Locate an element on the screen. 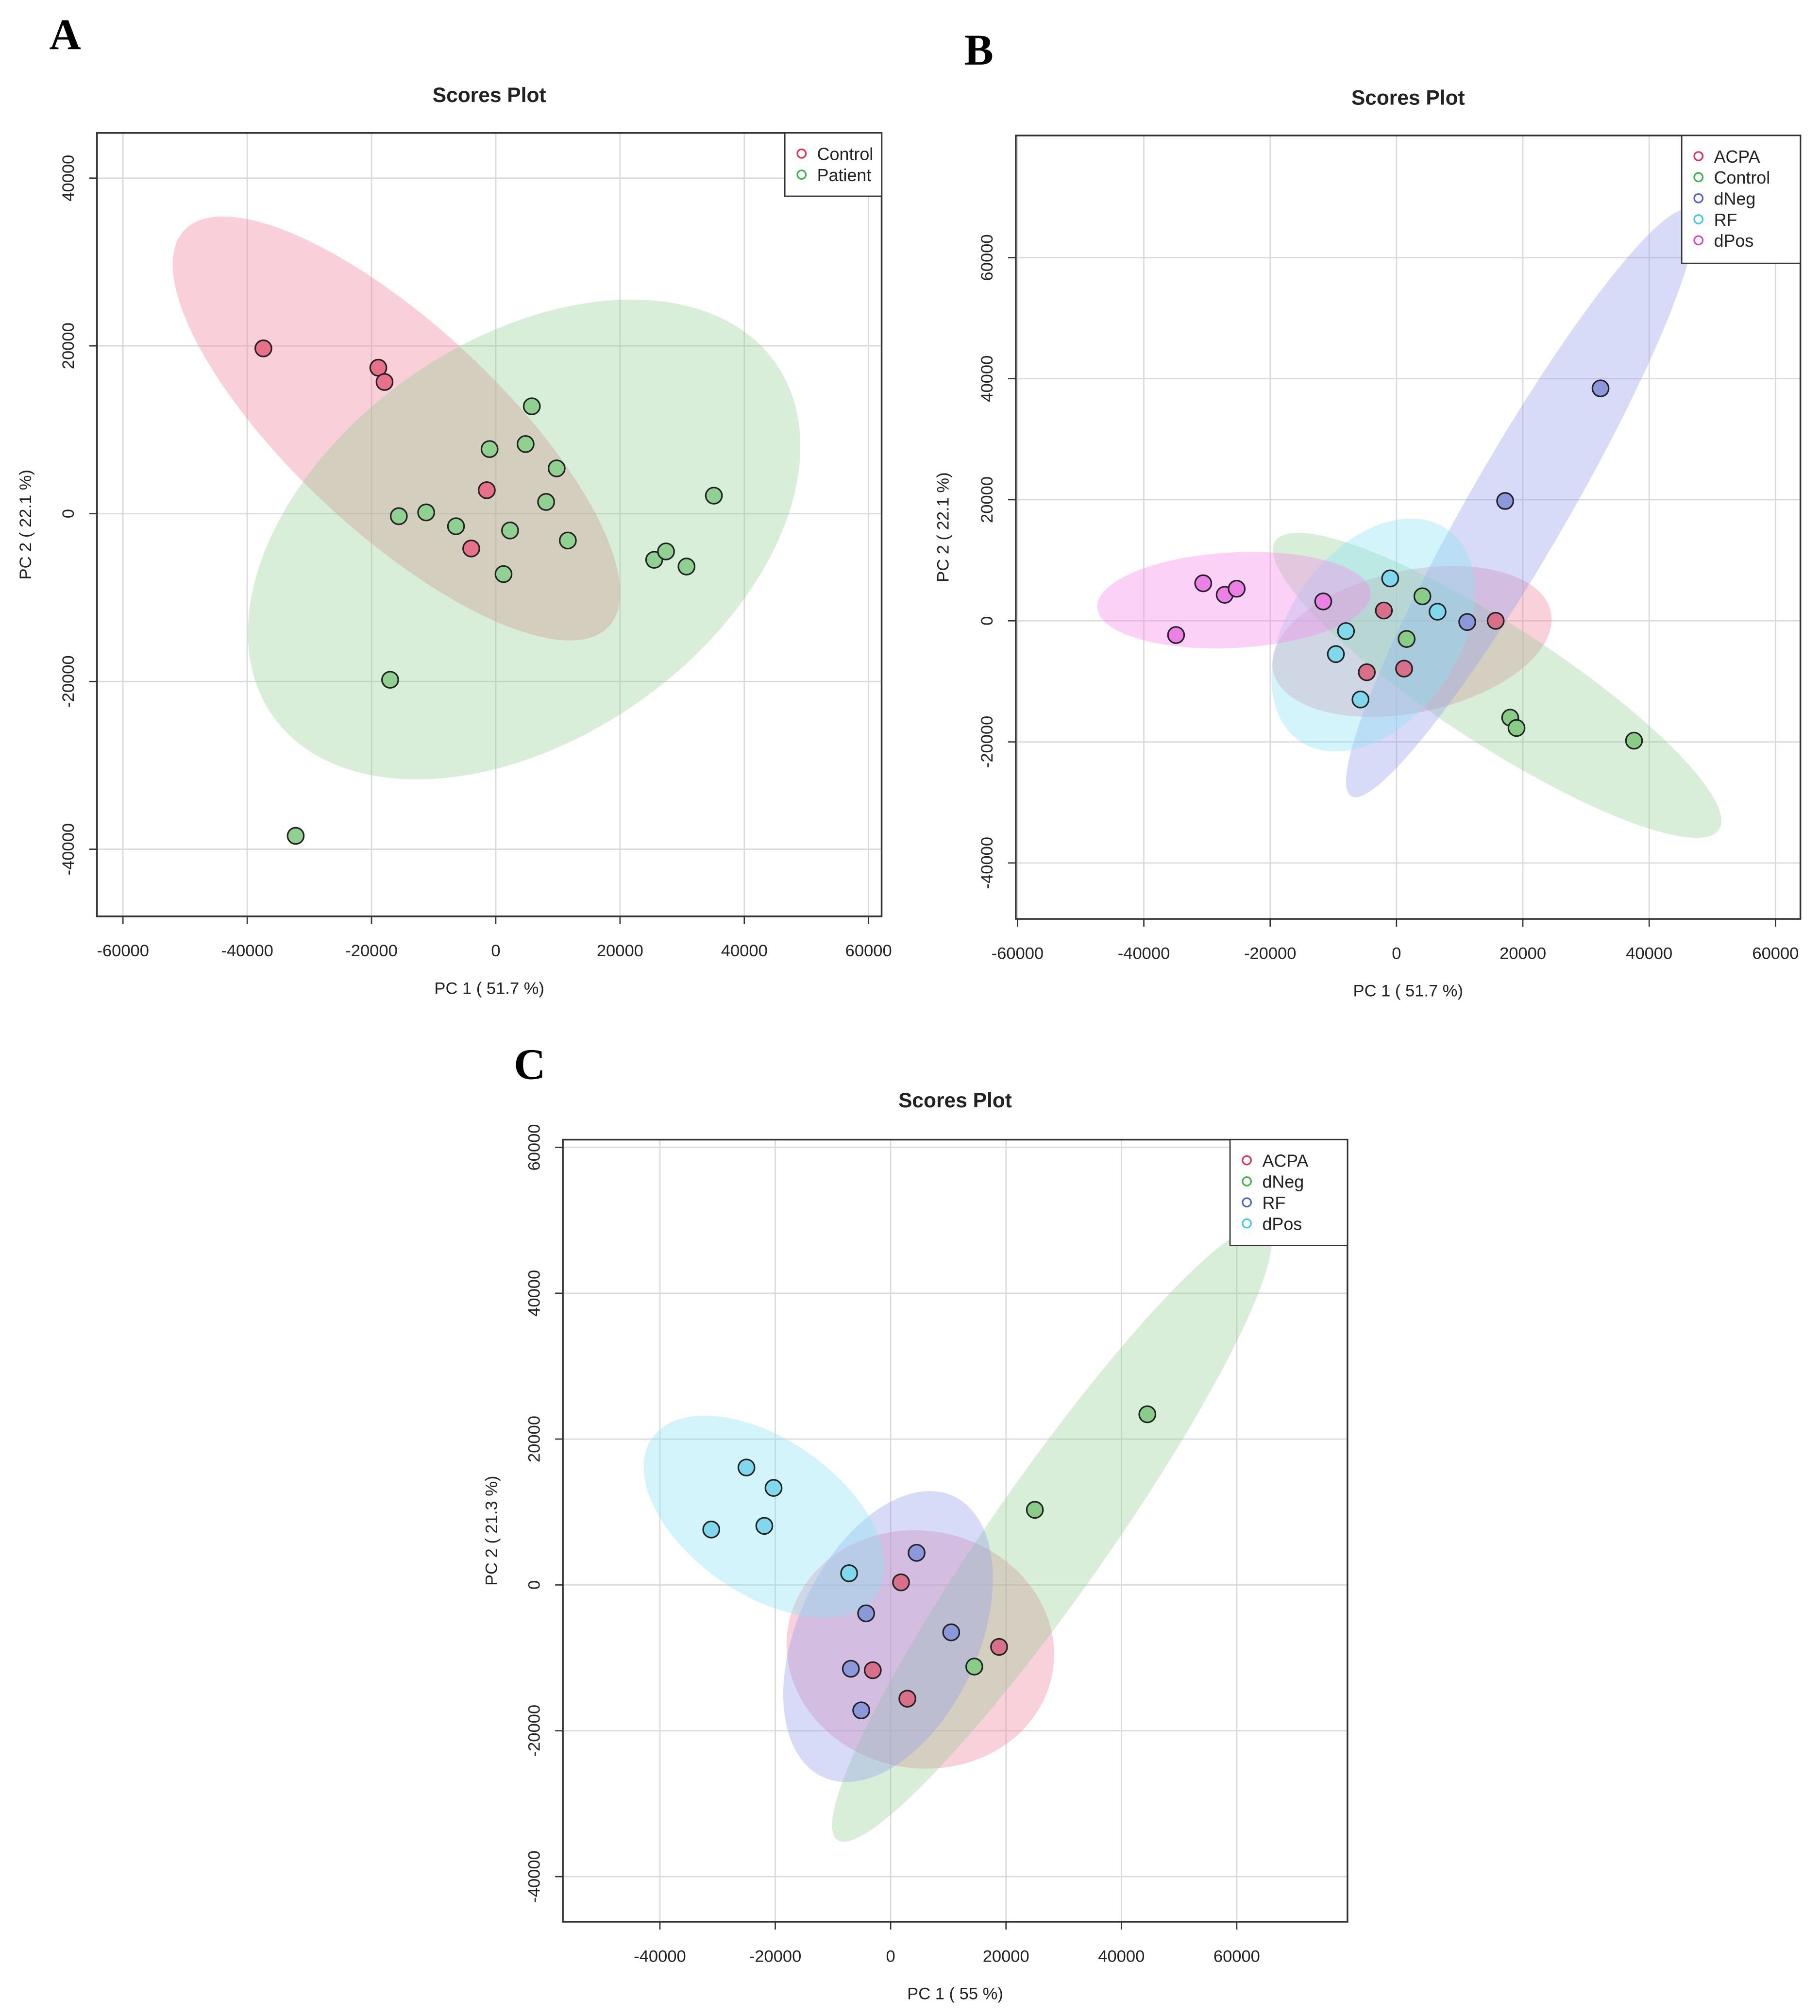 This screenshot has width=1820, height=2016. legend-marker-patient is located at coordinates (801, 174).